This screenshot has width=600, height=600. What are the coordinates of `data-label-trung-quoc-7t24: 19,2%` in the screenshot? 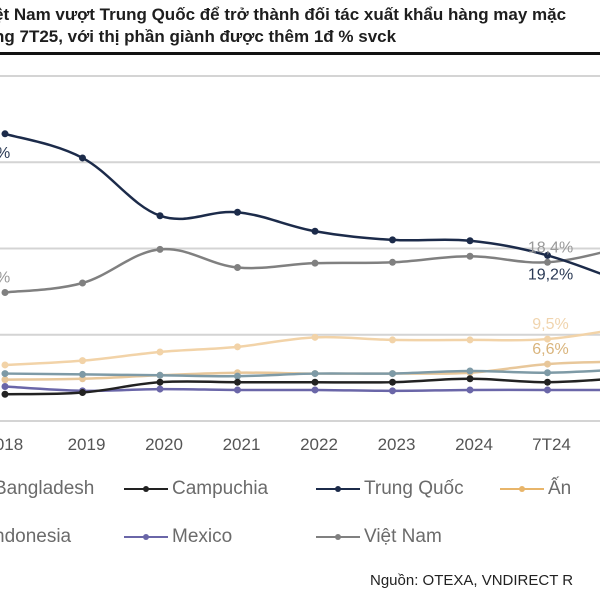 It's located at (550, 274).